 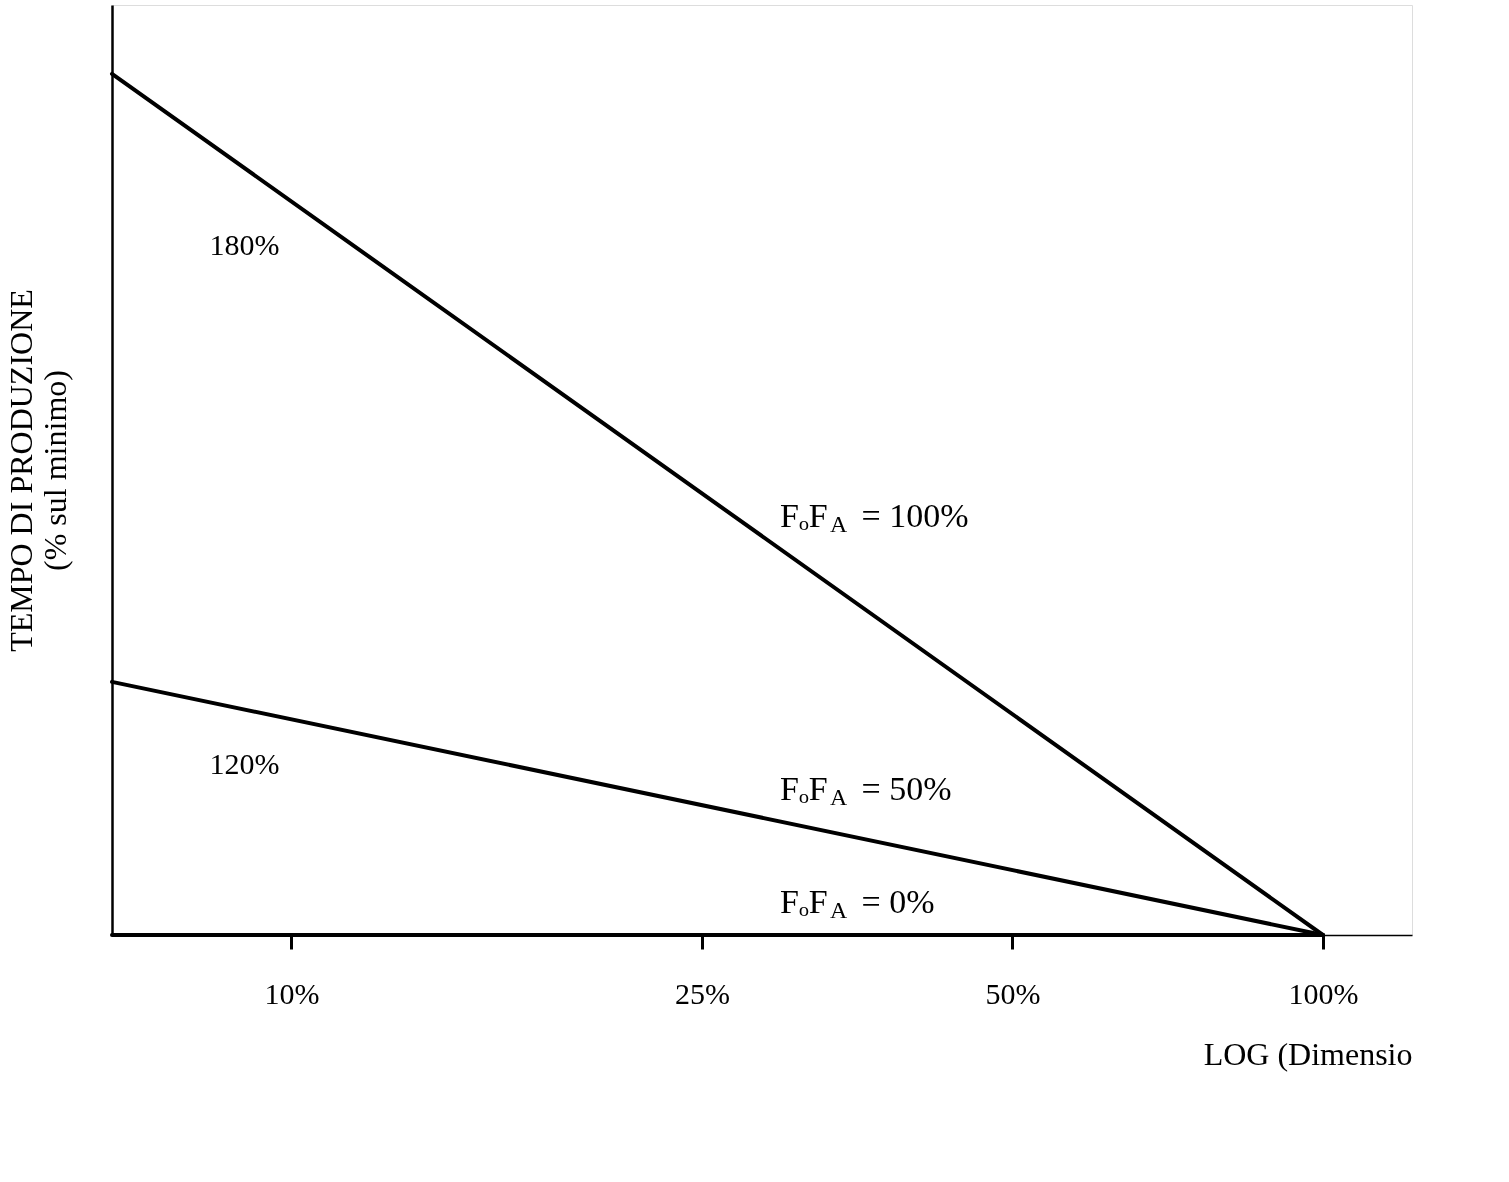 What do you see at coordinates (1013, 993) in the screenshot?
I see `x-tick-label: 50%` at bounding box center [1013, 993].